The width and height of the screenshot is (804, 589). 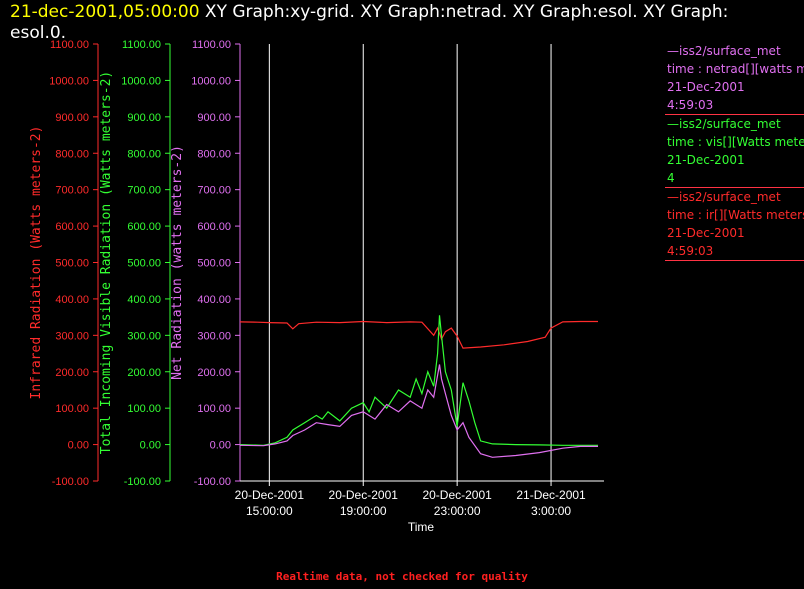 What do you see at coordinates (72, 373) in the screenshot?
I see `y-tick-label-ir-9: 200.00` at bounding box center [72, 373].